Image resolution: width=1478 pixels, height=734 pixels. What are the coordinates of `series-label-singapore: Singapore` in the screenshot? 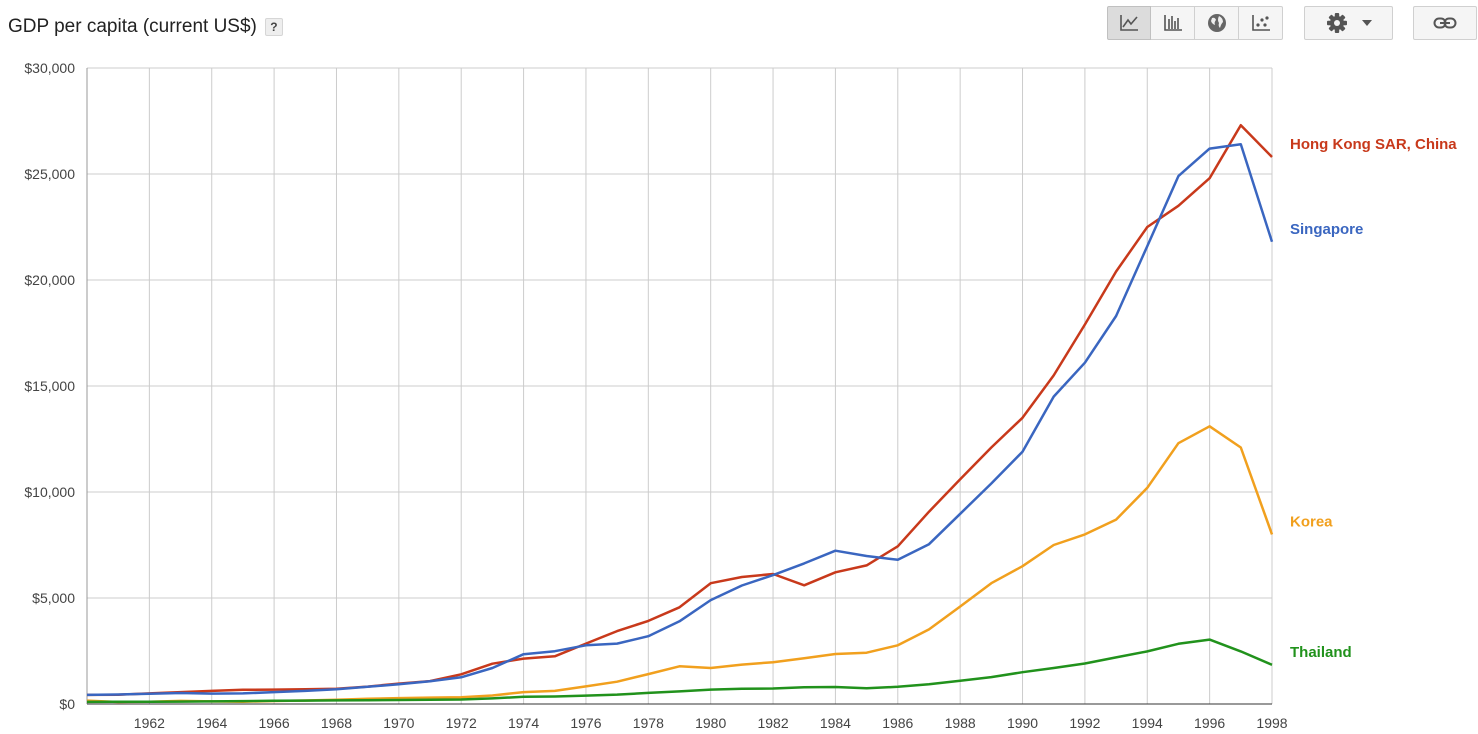 It's located at (1326, 229).